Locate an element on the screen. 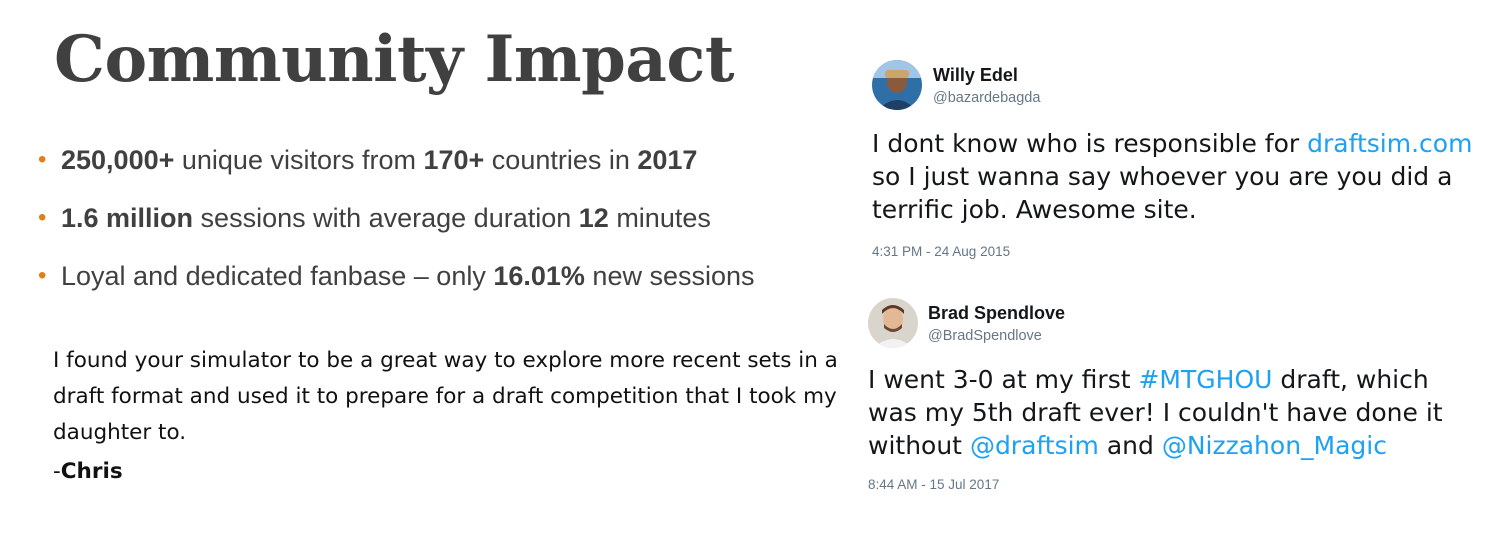 Image resolution: width=1492 pixels, height=536 pixels. tweet-text: I dont know who is responsible for is located at coordinates (1090, 143).